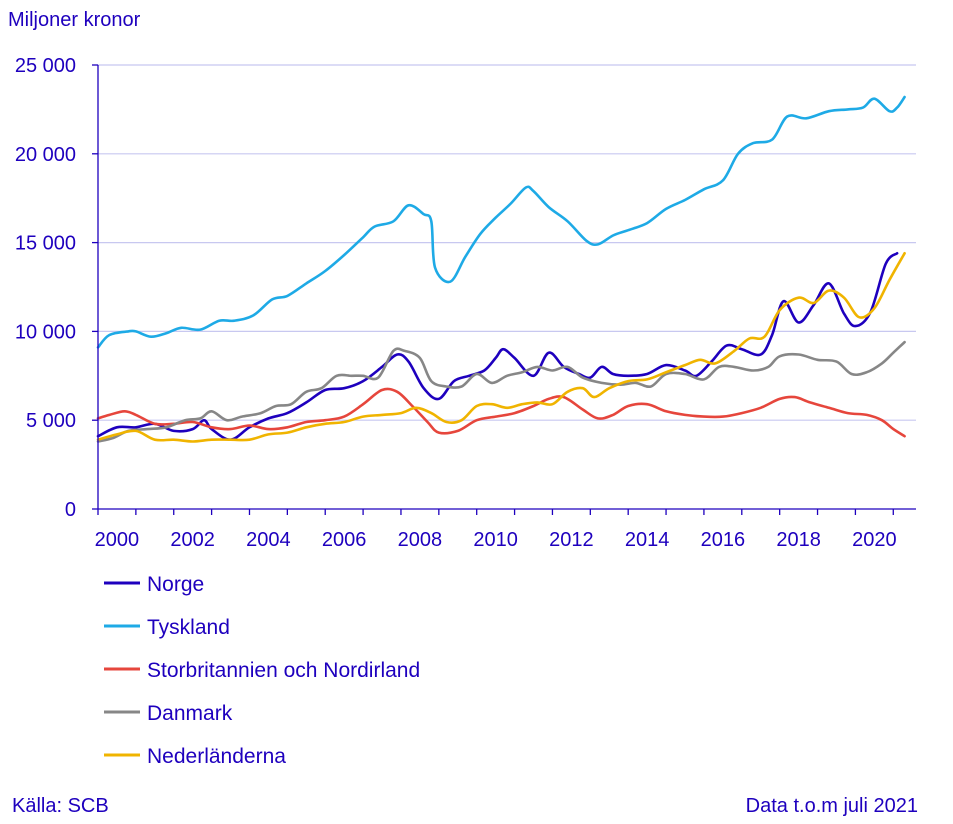 Image resolution: width=953 pixels, height=824 pixels. What do you see at coordinates (344, 540) in the screenshot?
I see `x-tick-label: 2006` at bounding box center [344, 540].